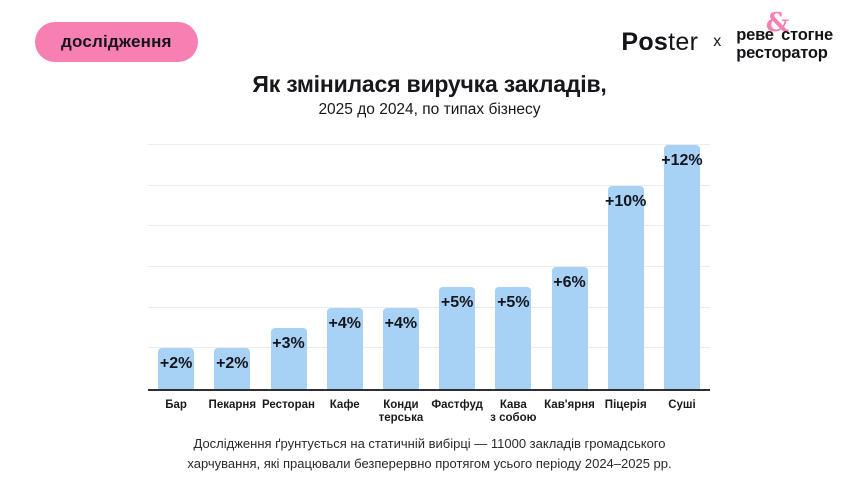 This screenshot has width=859, height=484. Describe the element at coordinates (429, 84) in the screenshot. I see `chart-title: Як змінилася виручка закладів,` at that location.